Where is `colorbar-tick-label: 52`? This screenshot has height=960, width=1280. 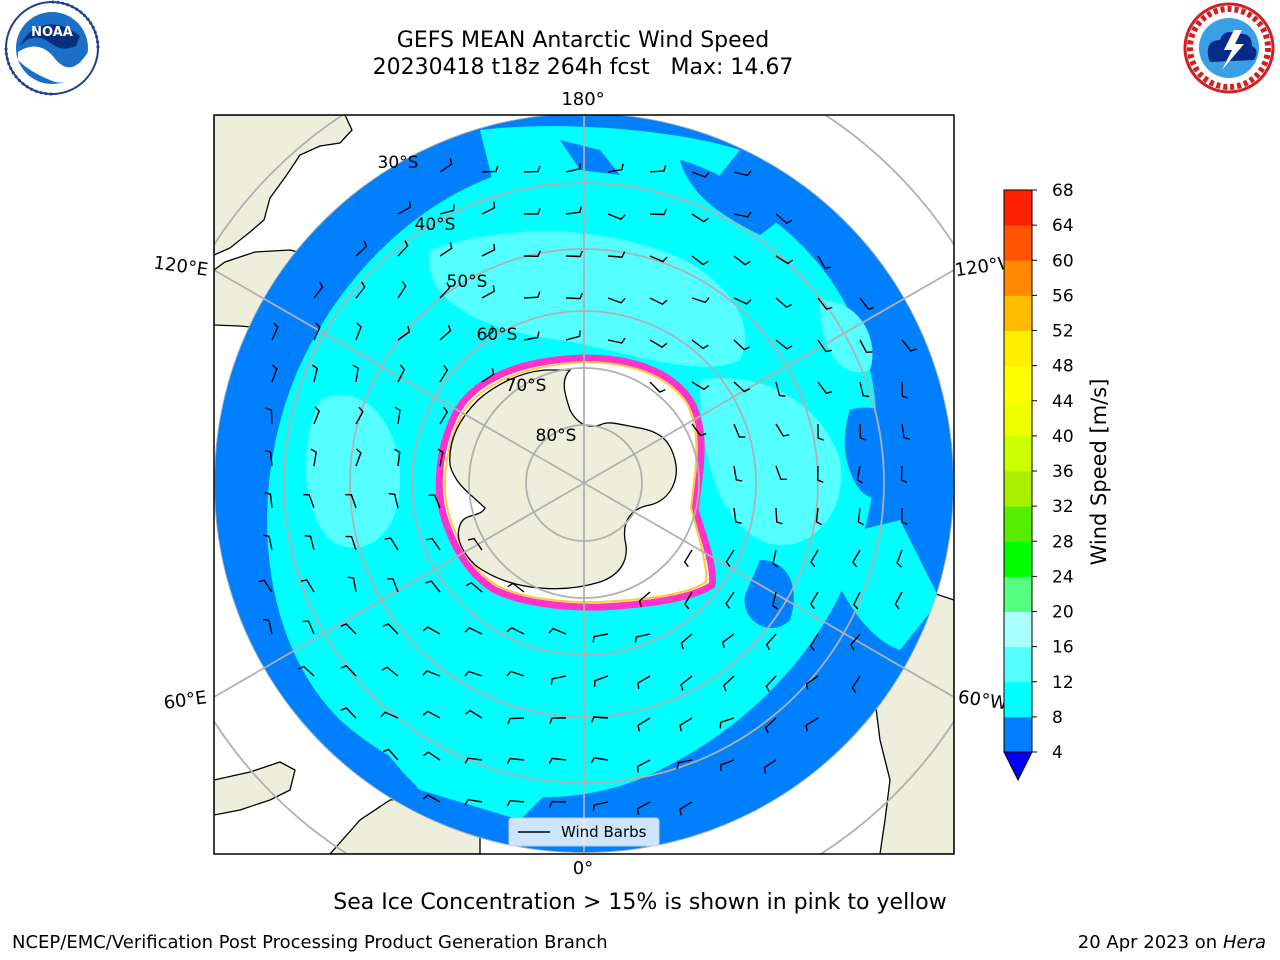
colorbar-tick-label: 52 is located at coordinates (1063, 332).